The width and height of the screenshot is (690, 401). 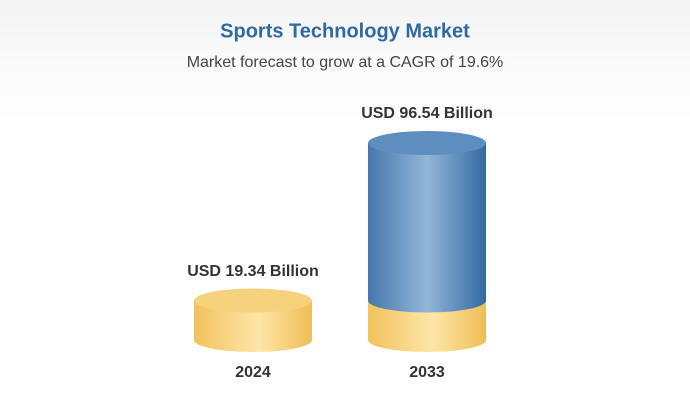 What do you see at coordinates (345, 31) in the screenshot?
I see `chart-title: Sports Technology Market` at bounding box center [345, 31].